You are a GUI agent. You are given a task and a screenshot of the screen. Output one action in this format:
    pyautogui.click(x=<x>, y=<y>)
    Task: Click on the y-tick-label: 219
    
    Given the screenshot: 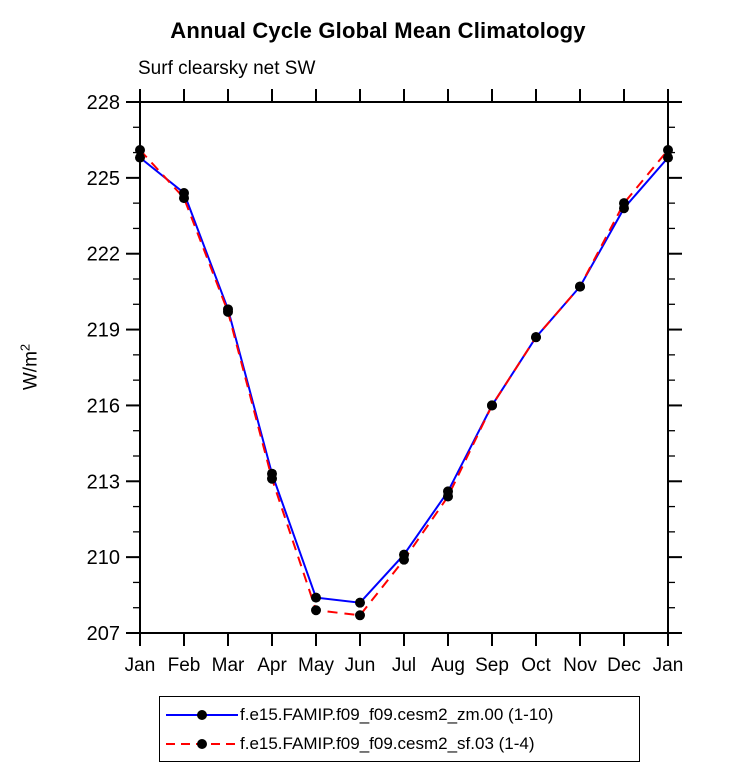 What is the action you would take?
    pyautogui.click(x=103, y=331)
    